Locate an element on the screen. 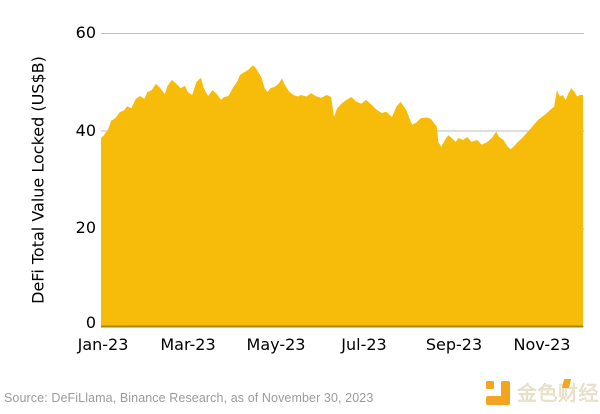  jinse-finance-logo: 金色财经 is located at coordinates (542, 393).